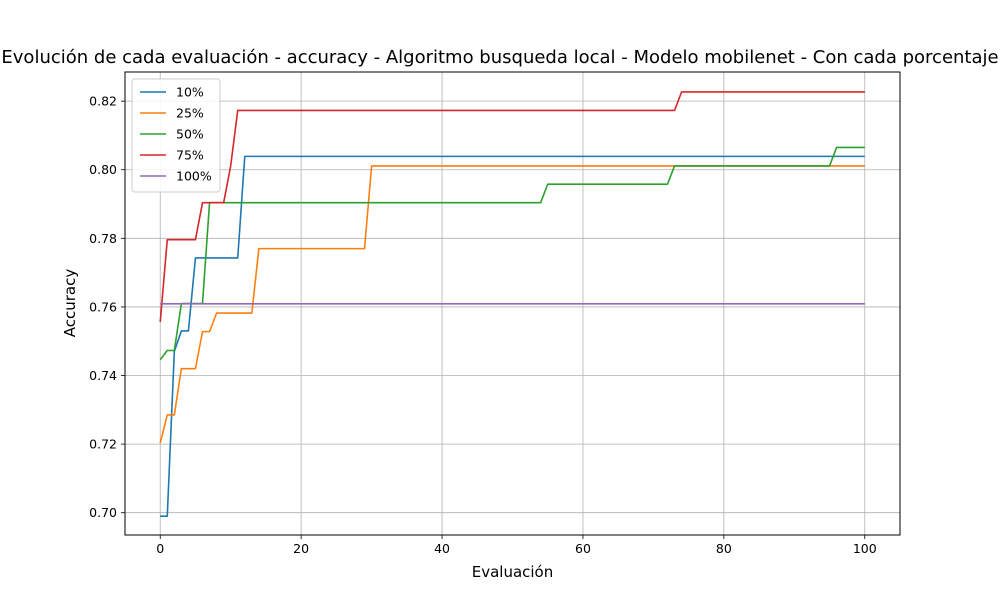 Image resolution: width=1000 pixels, height=600 pixels. I want to click on legend-label: 50%, so click(190, 134).